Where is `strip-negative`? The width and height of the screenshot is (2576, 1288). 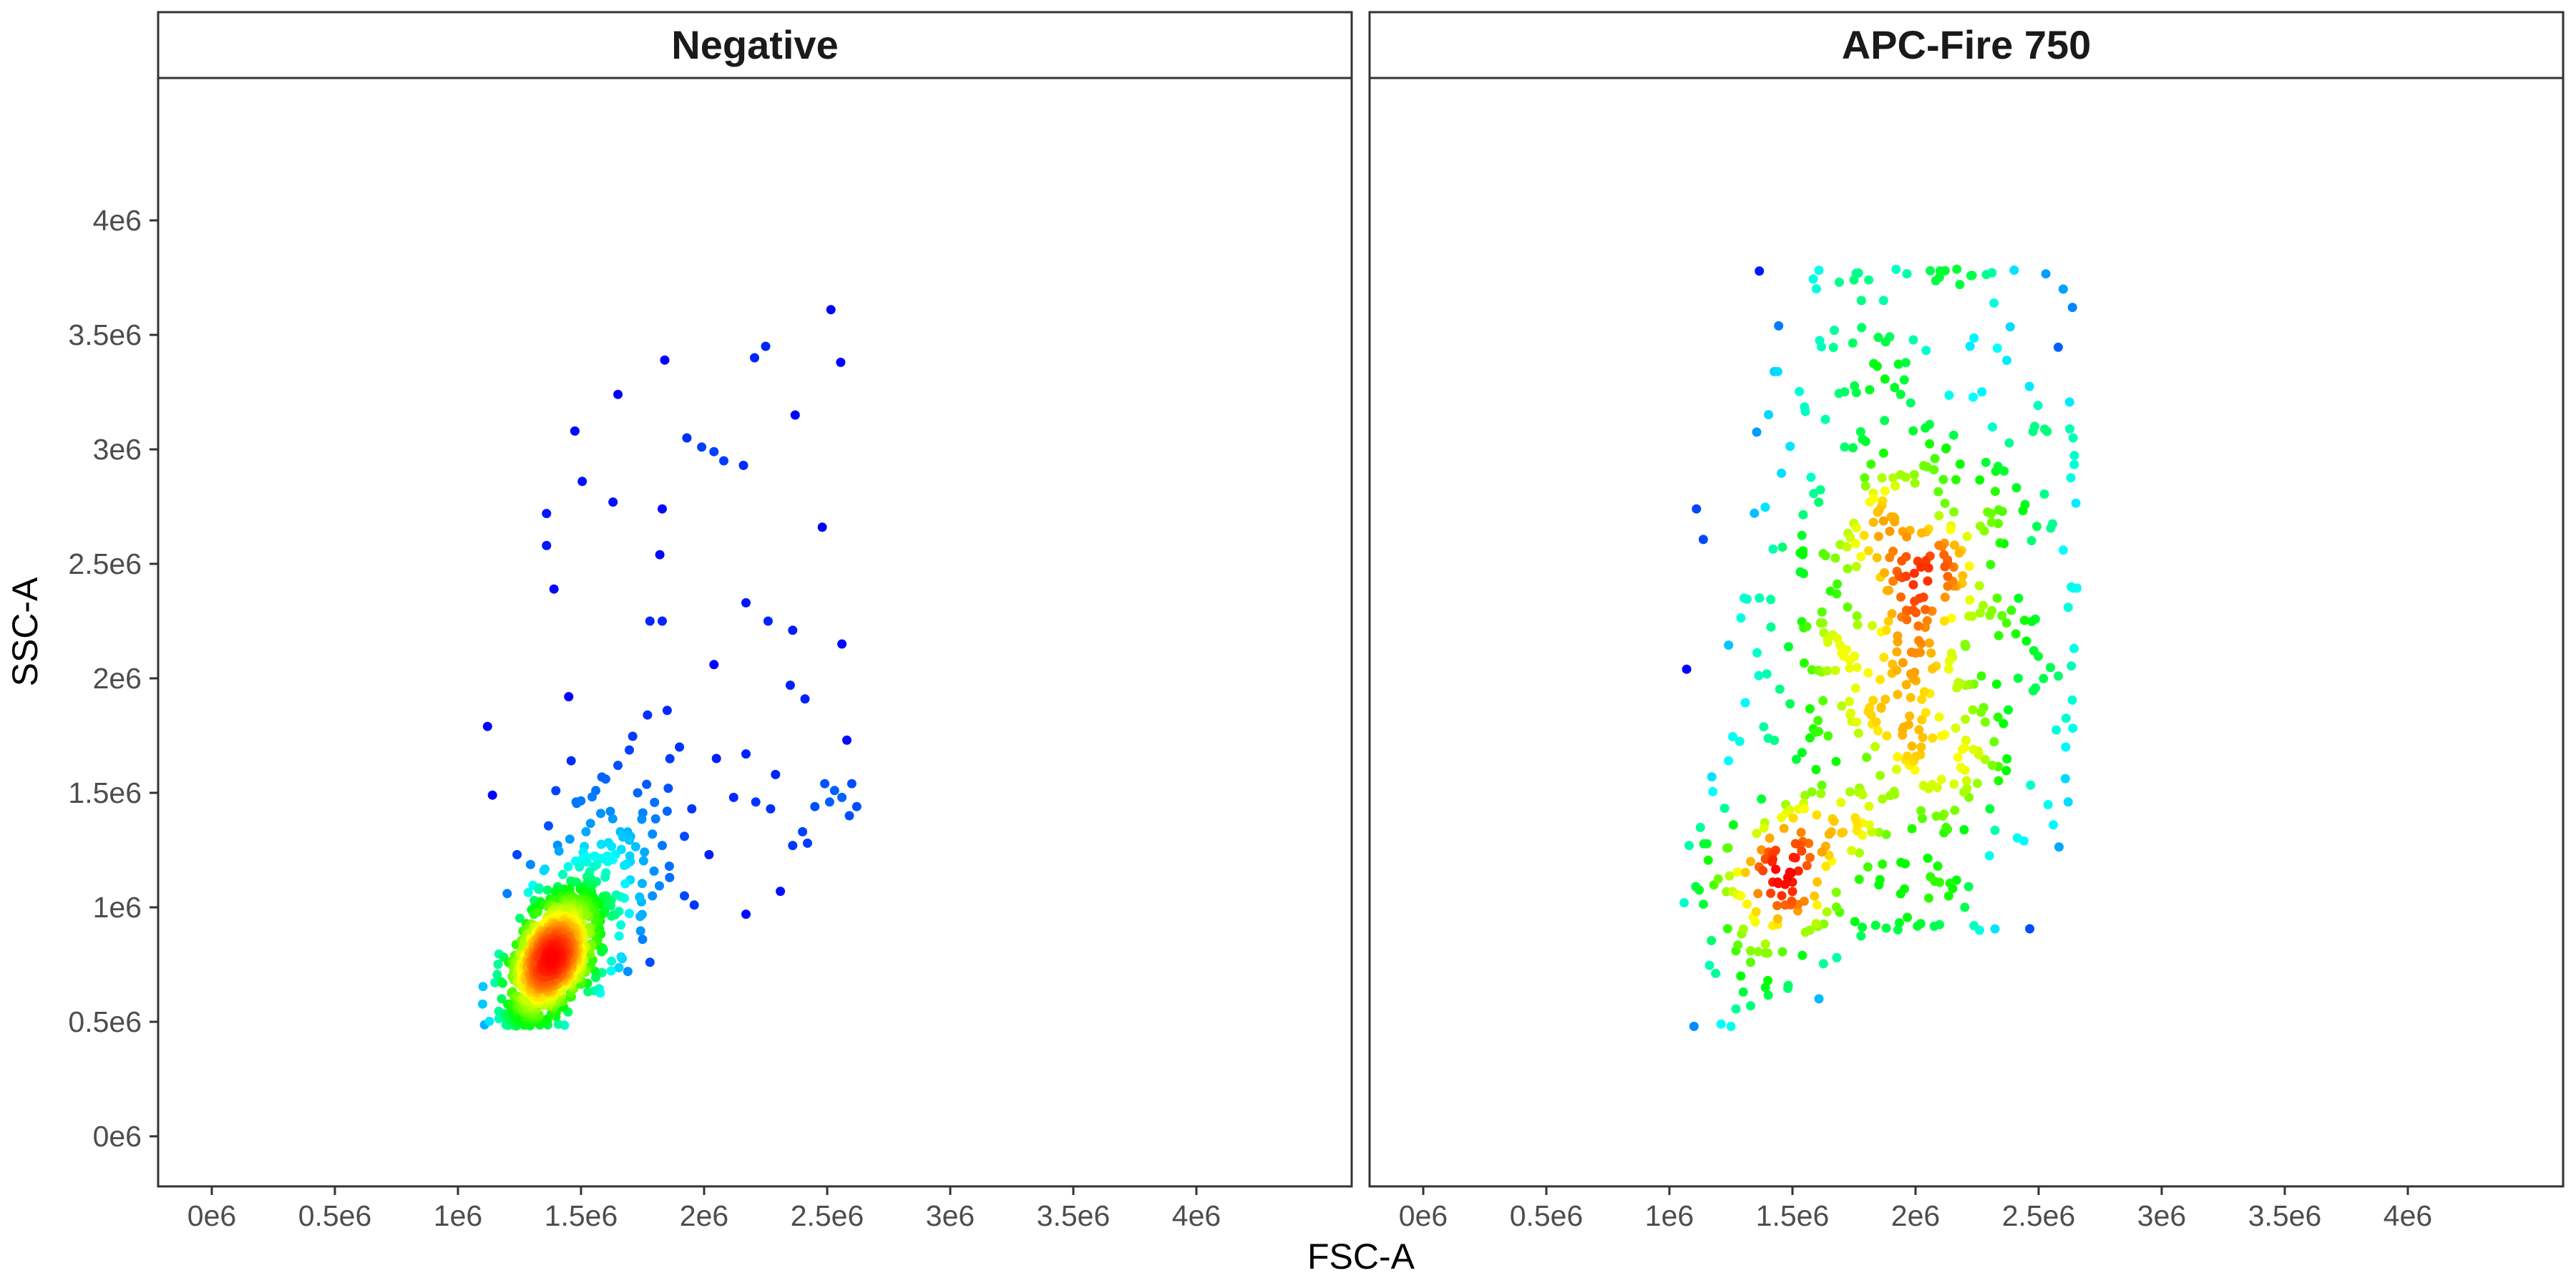 strip-negative is located at coordinates (755, 45).